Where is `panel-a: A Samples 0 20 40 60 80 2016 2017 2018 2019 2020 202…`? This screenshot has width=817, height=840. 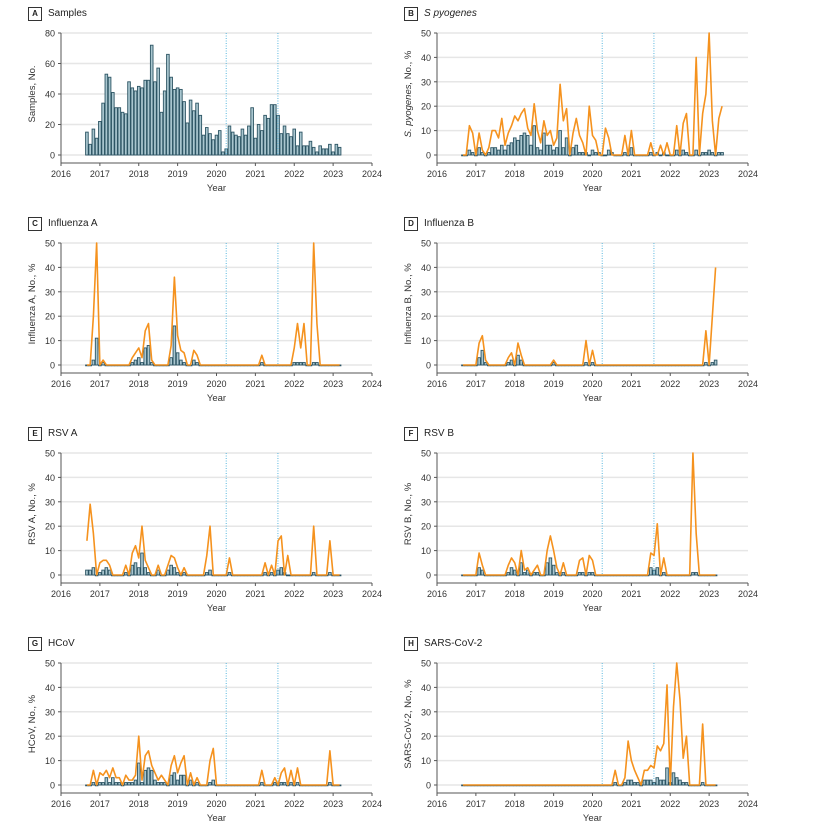
panel-a: A Samples 0 20 40 60 80 2016 2017 2018 2019 2020 202… is located at coordinates (204, 105).